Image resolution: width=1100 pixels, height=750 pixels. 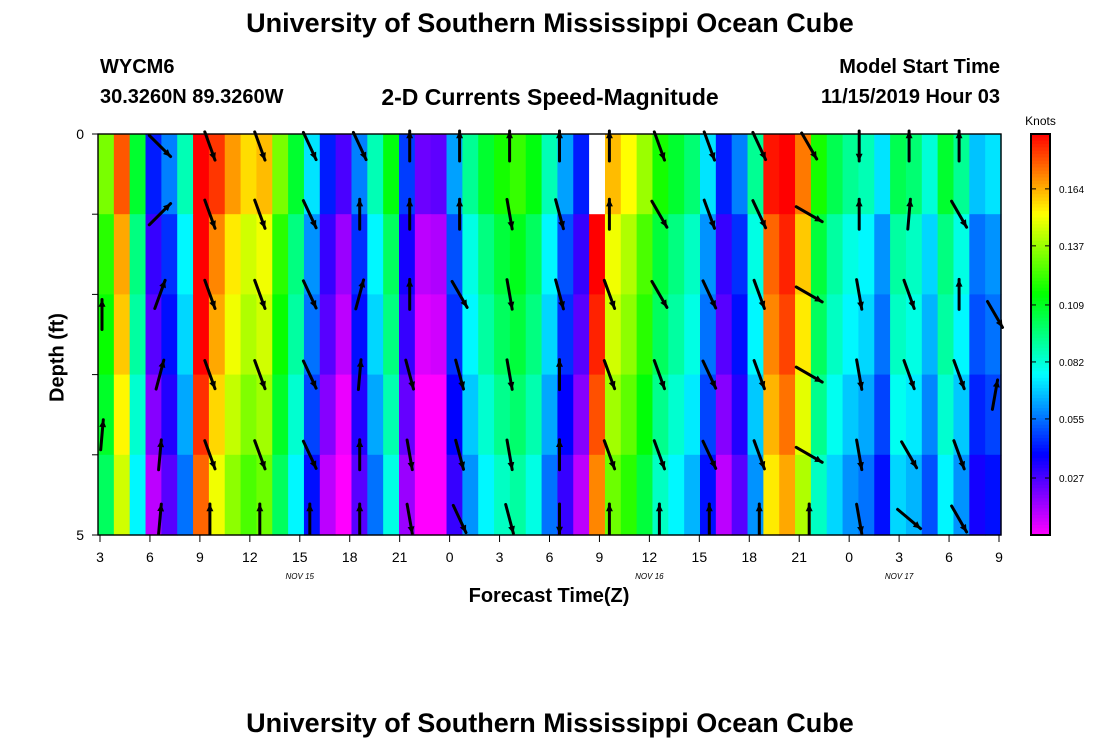 What do you see at coordinates (200, 557) in the screenshot?
I see `x-tick-label: 9` at bounding box center [200, 557].